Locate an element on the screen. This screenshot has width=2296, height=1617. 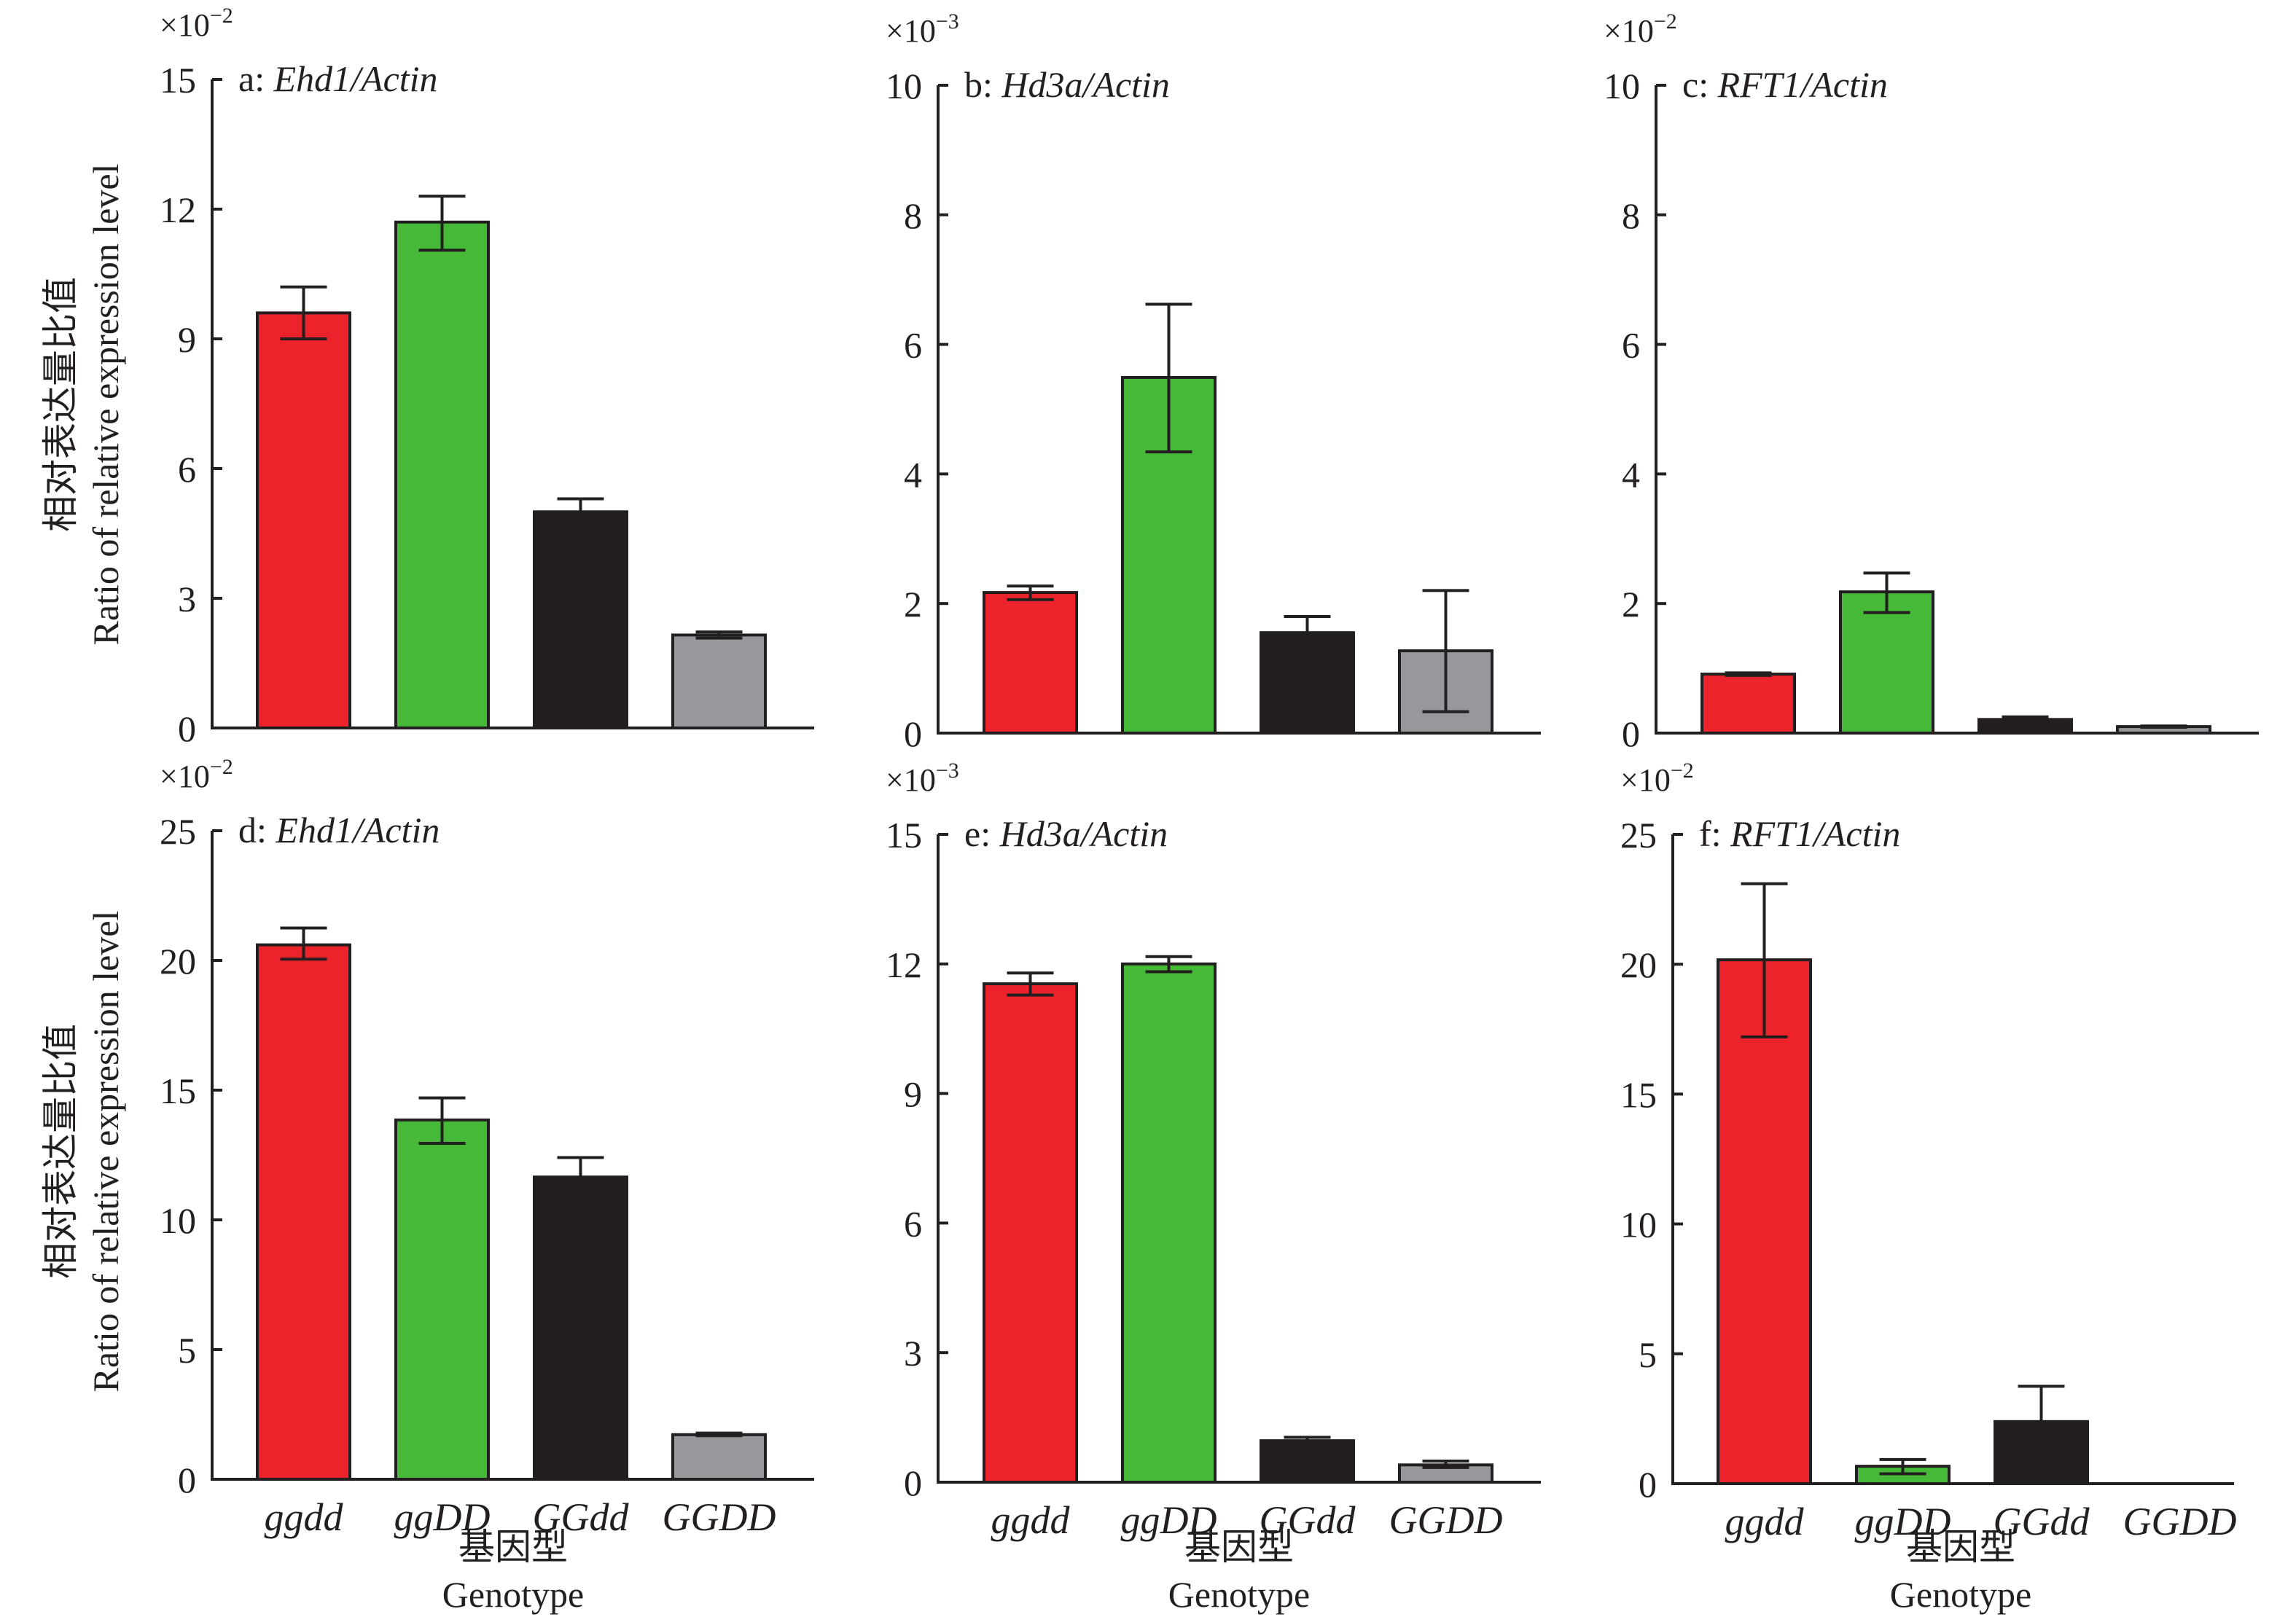
panel-title: b: Hd3a/Actin is located at coordinates (1067, 84).